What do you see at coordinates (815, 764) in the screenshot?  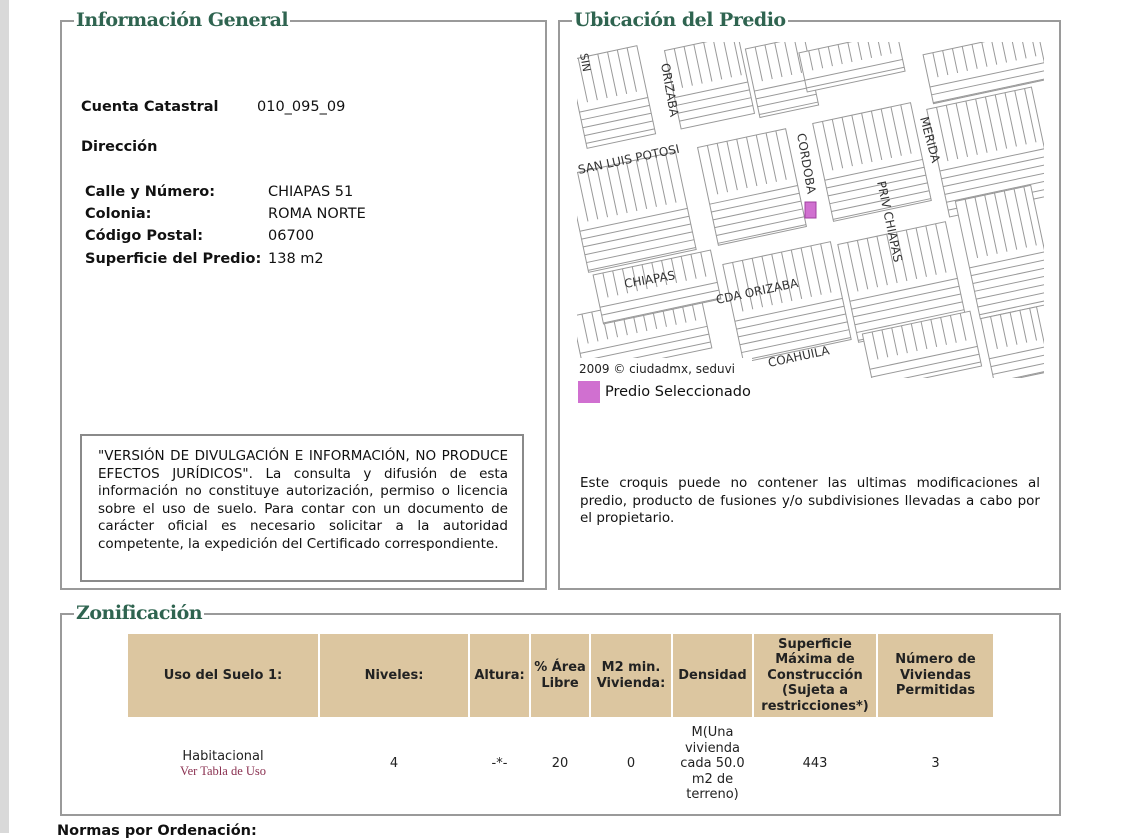 I see `cell-superficie: 443` at bounding box center [815, 764].